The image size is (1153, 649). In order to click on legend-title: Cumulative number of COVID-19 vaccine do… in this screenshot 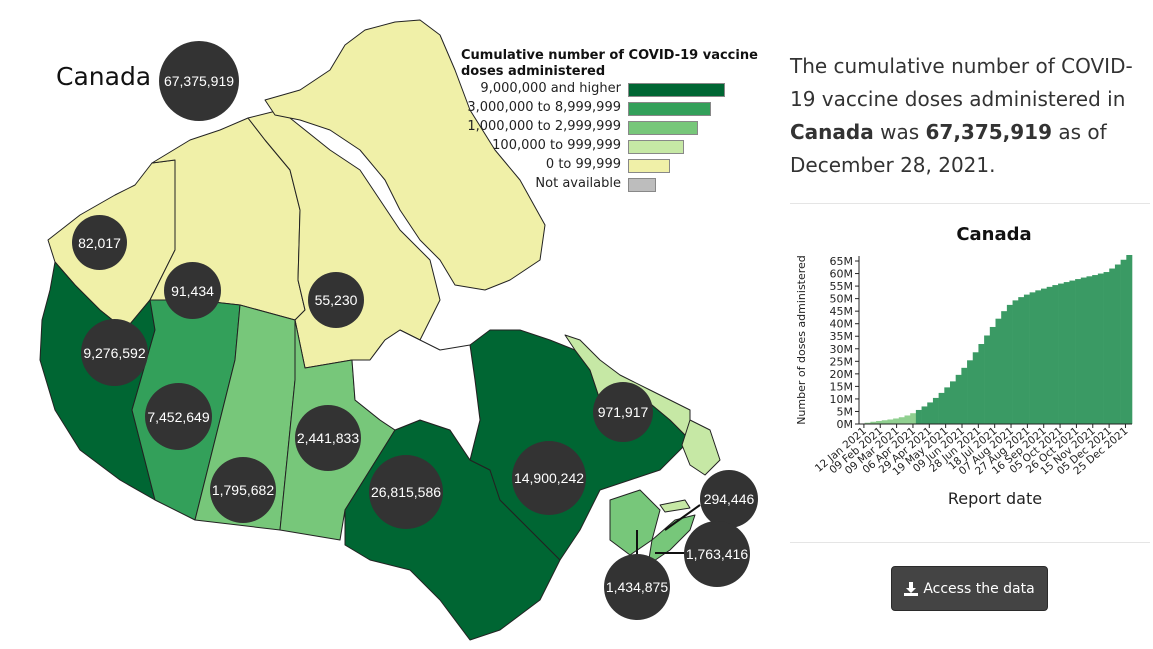, I will do `click(609, 63)`.